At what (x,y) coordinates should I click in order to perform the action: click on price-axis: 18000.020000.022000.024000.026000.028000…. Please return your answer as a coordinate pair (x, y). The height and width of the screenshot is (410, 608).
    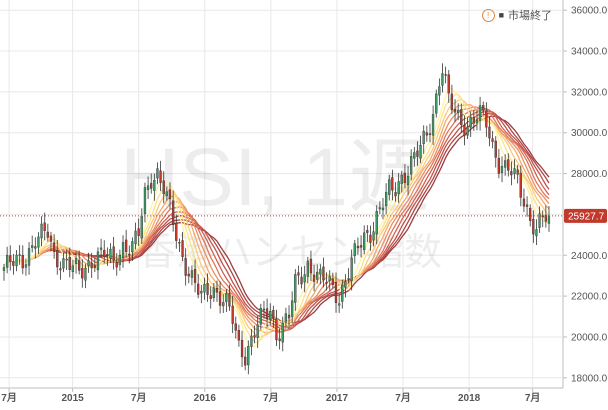
    Looking at the image, I should click on (585, 195).